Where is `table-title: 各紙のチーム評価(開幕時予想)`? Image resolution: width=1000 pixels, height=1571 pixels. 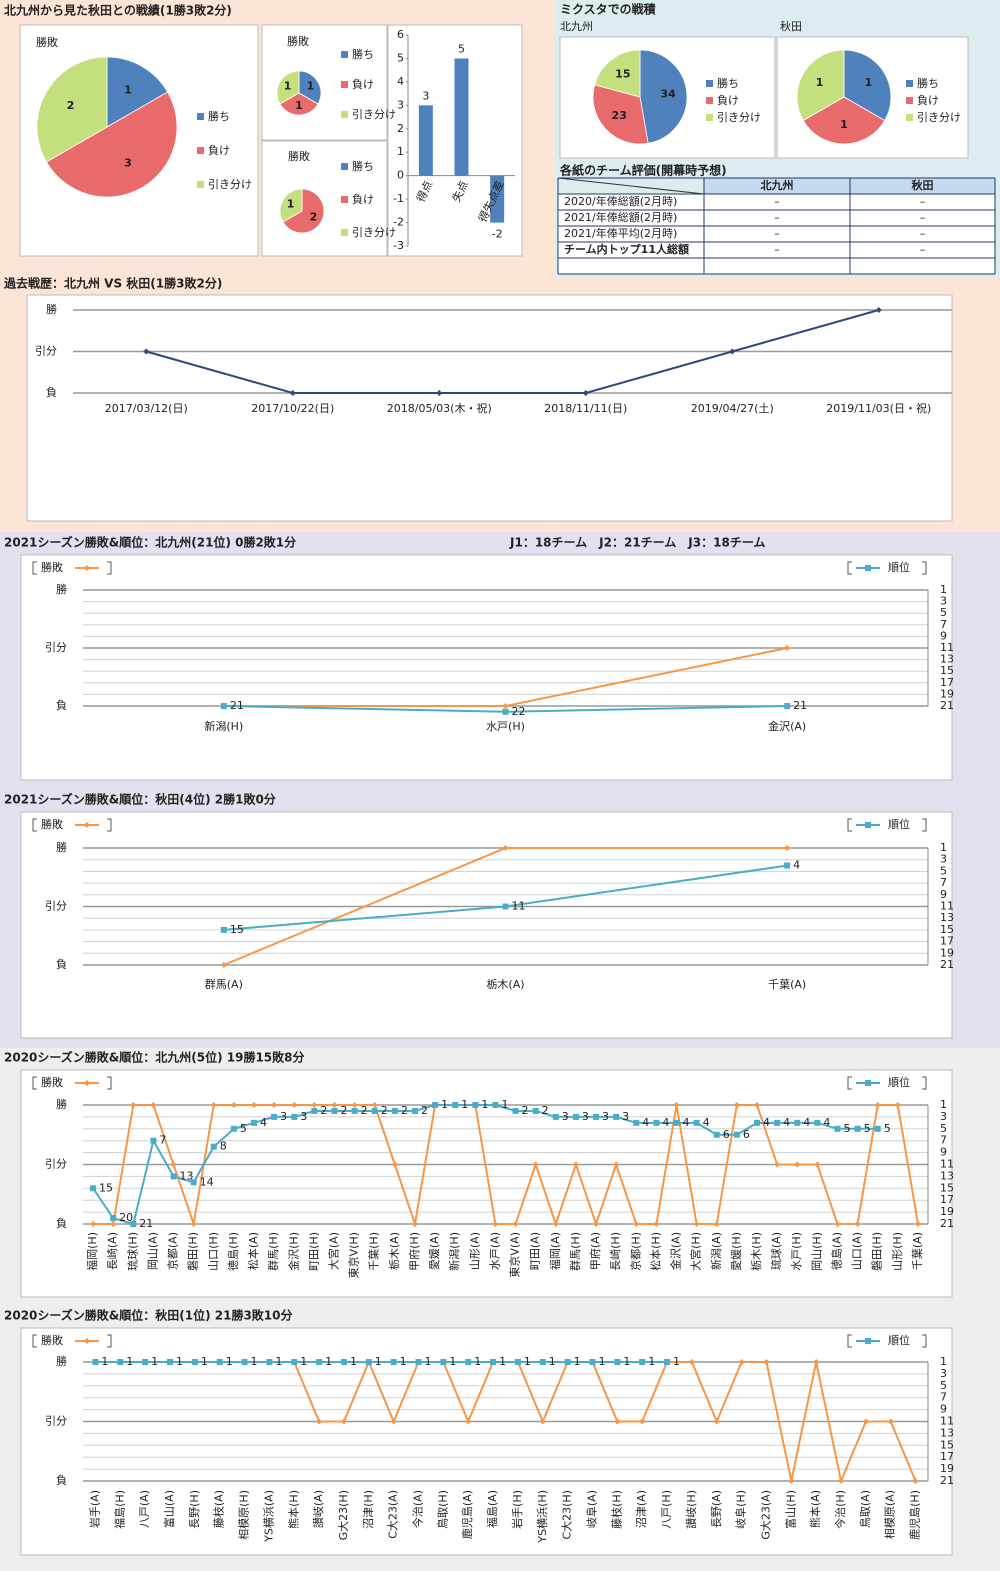
table-title: 各紙のチーム評価(開幕時予想) is located at coordinates (643, 170).